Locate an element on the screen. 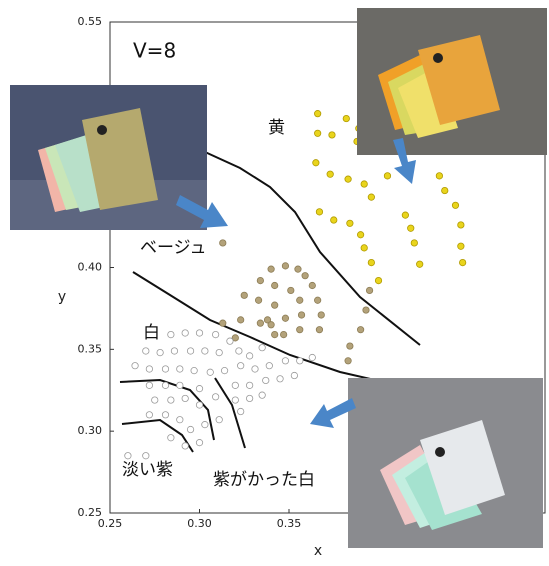 Image resolution: width=549 pixels, height=566 pixels. x-tick-label: 0.30 is located at coordinates (199, 523).